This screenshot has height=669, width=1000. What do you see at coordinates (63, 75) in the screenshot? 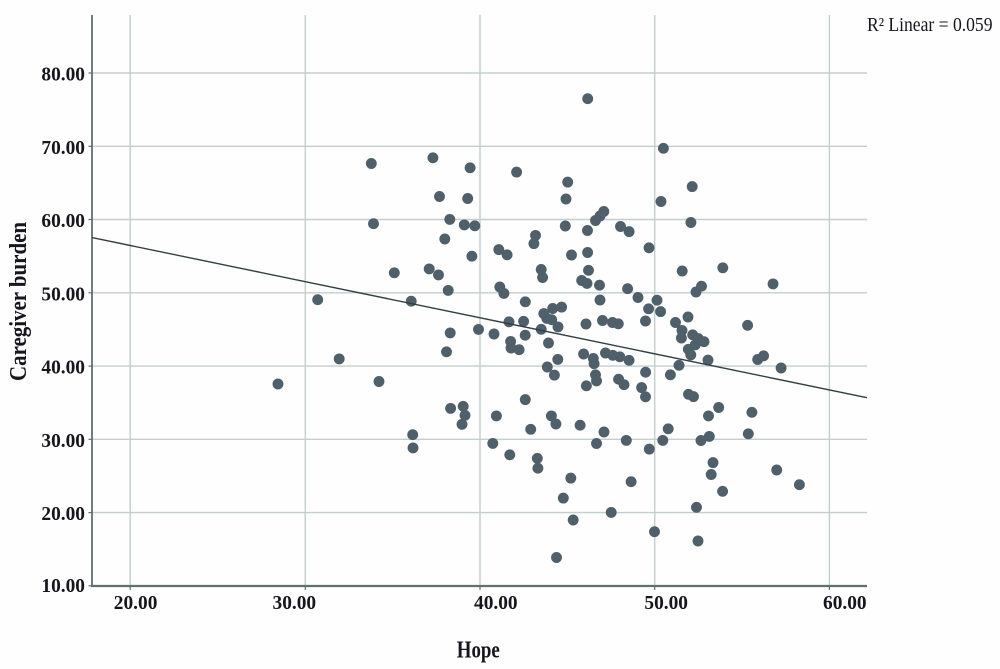
I see `svg-text: 80.00` at bounding box center [63, 75].